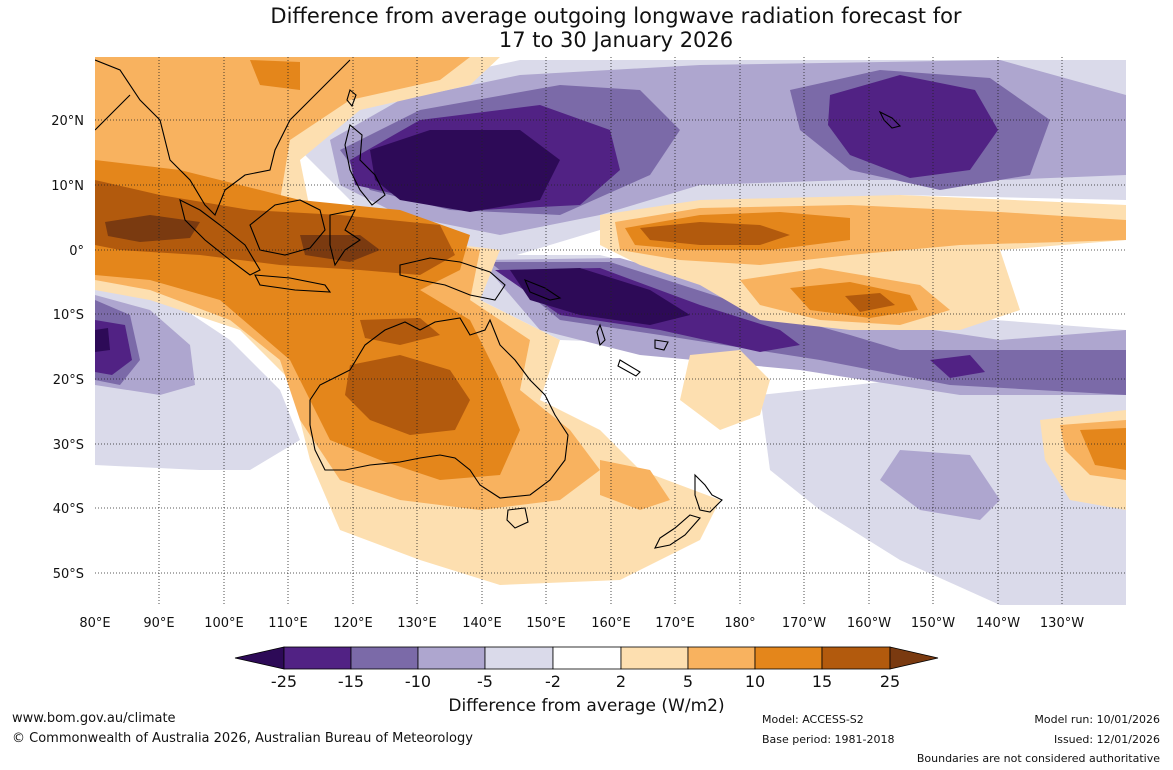 The width and height of the screenshot is (1173, 770). What do you see at coordinates (288, 623) in the screenshot?
I see `lon-label: 110°E` at bounding box center [288, 623].